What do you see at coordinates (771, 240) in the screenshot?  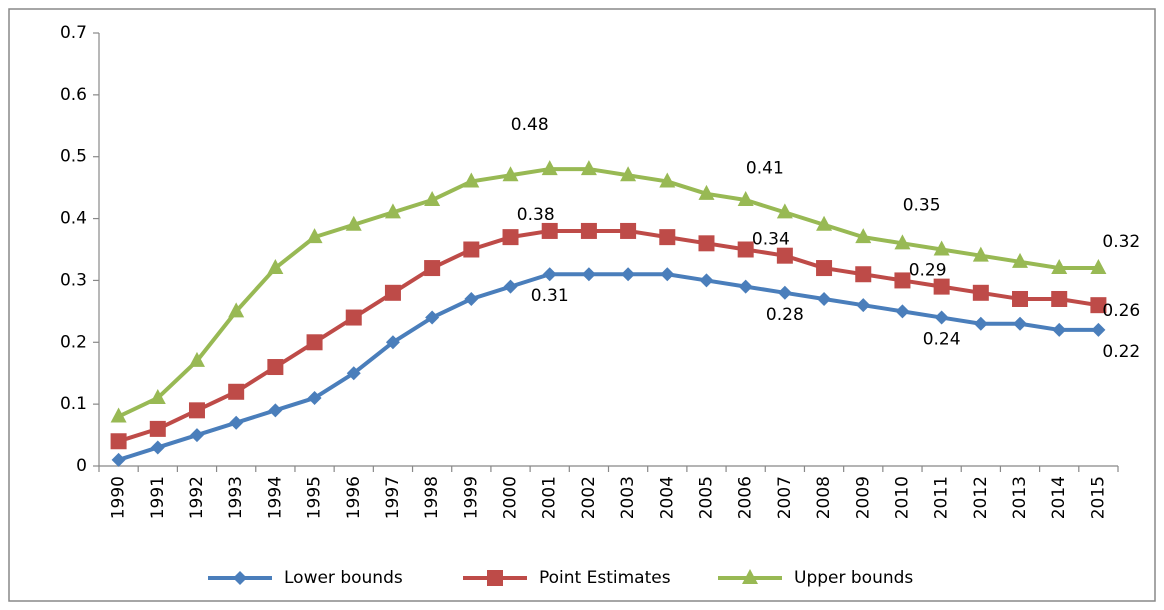 I see `data-label: 0.34` at bounding box center [771, 240].